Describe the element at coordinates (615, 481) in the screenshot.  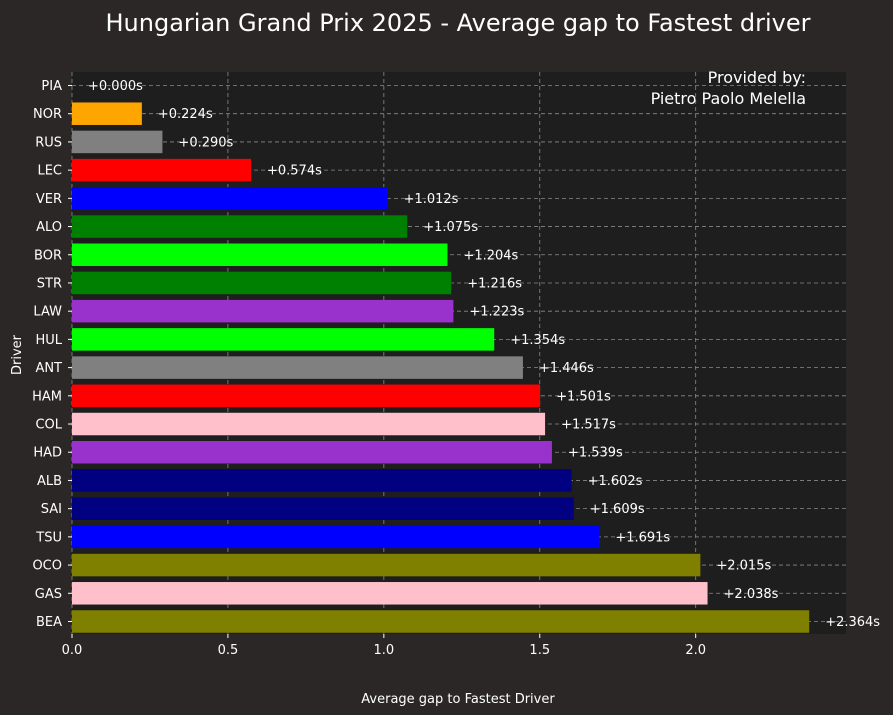
I see `data-label-alb: +1.602s` at that location.